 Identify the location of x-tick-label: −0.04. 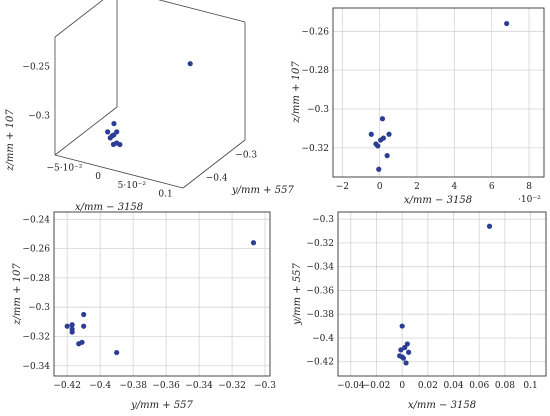
(351, 386).